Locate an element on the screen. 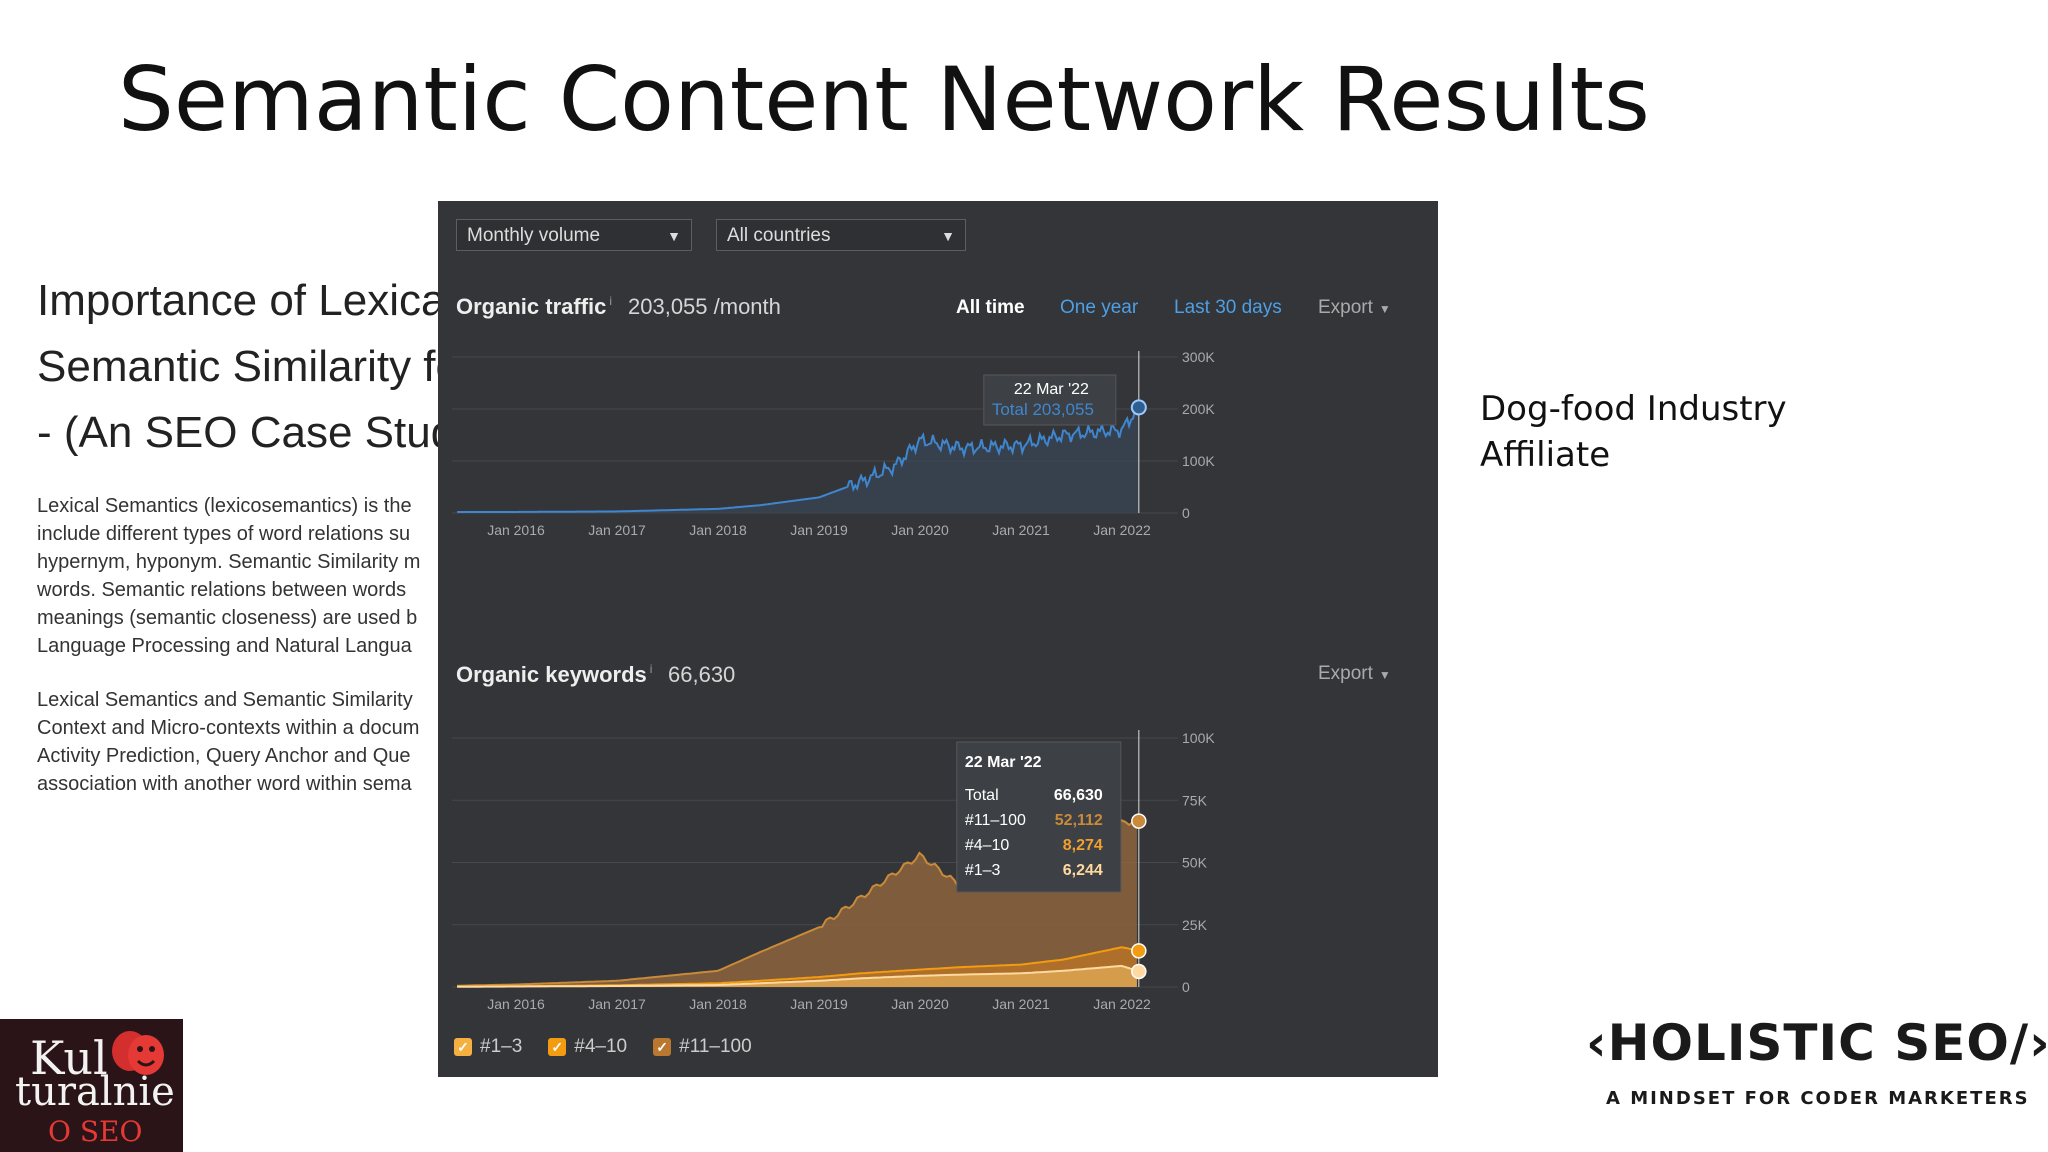 The height and width of the screenshot is (1152, 2048). kulturalnie-o-seo-logo: Kul turalnie O SEO is located at coordinates (91, 1085).